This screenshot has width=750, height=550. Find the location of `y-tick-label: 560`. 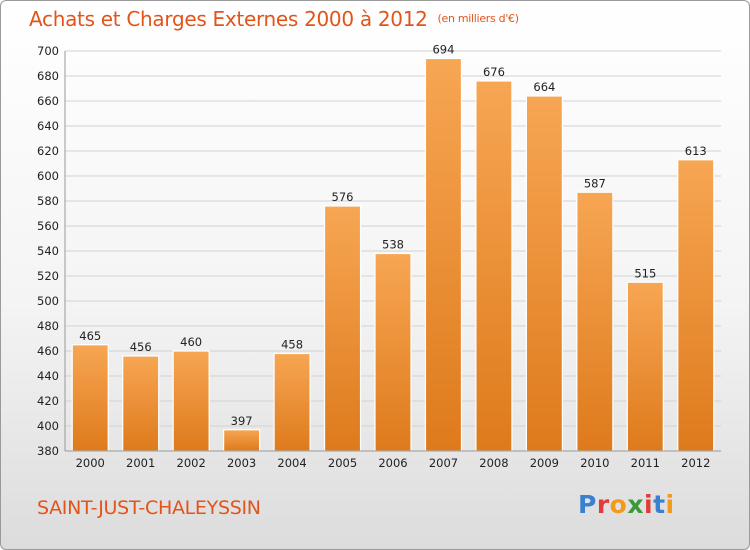

y-tick-label: 560 is located at coordinates (48, 226).